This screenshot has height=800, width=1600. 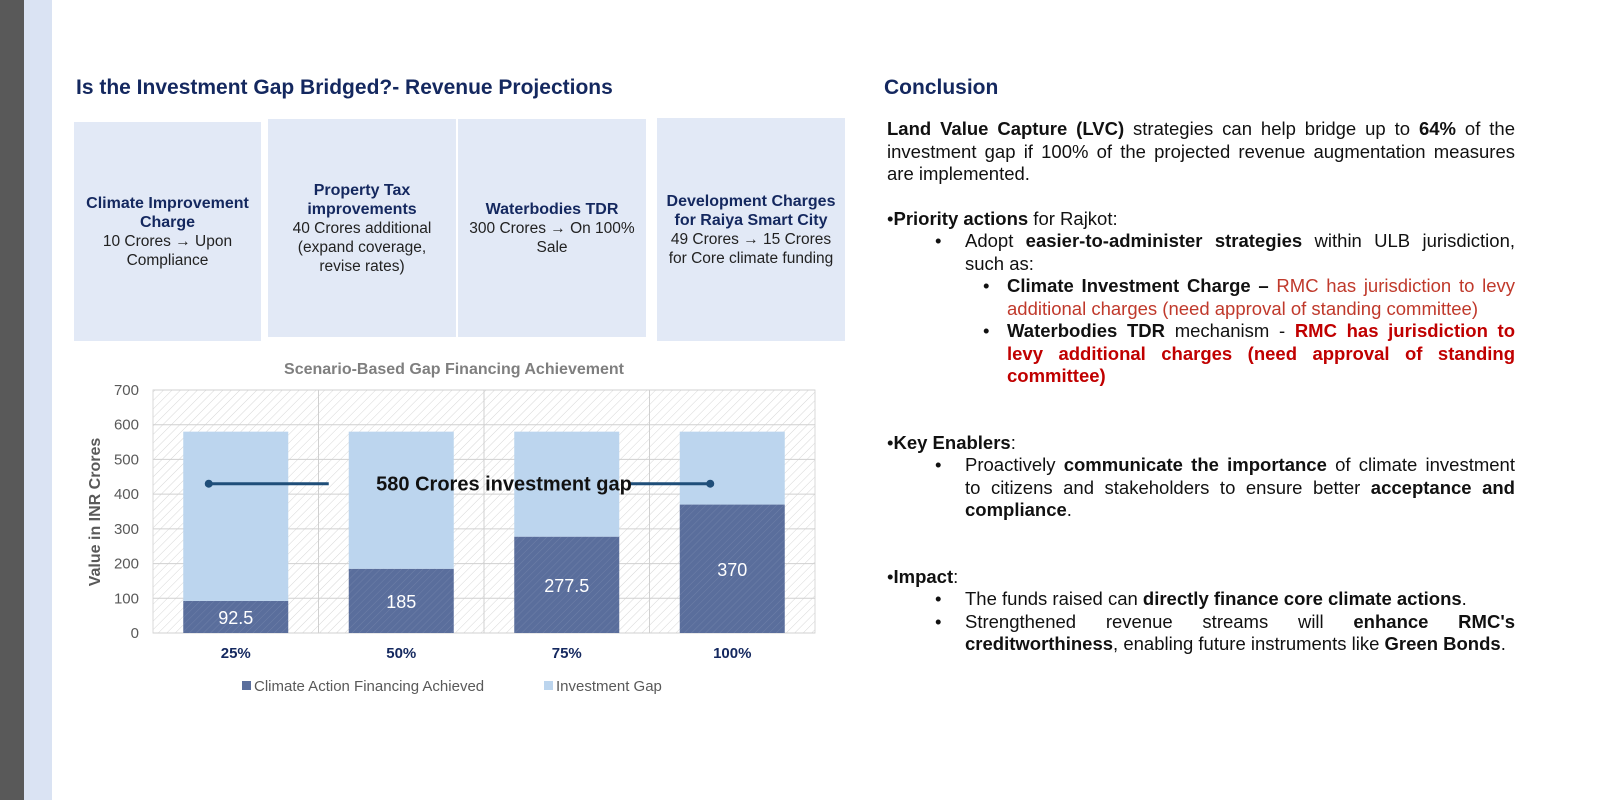 I want to click on bold-text: easier-to-administer strategies, so click(x=1164, y=240).